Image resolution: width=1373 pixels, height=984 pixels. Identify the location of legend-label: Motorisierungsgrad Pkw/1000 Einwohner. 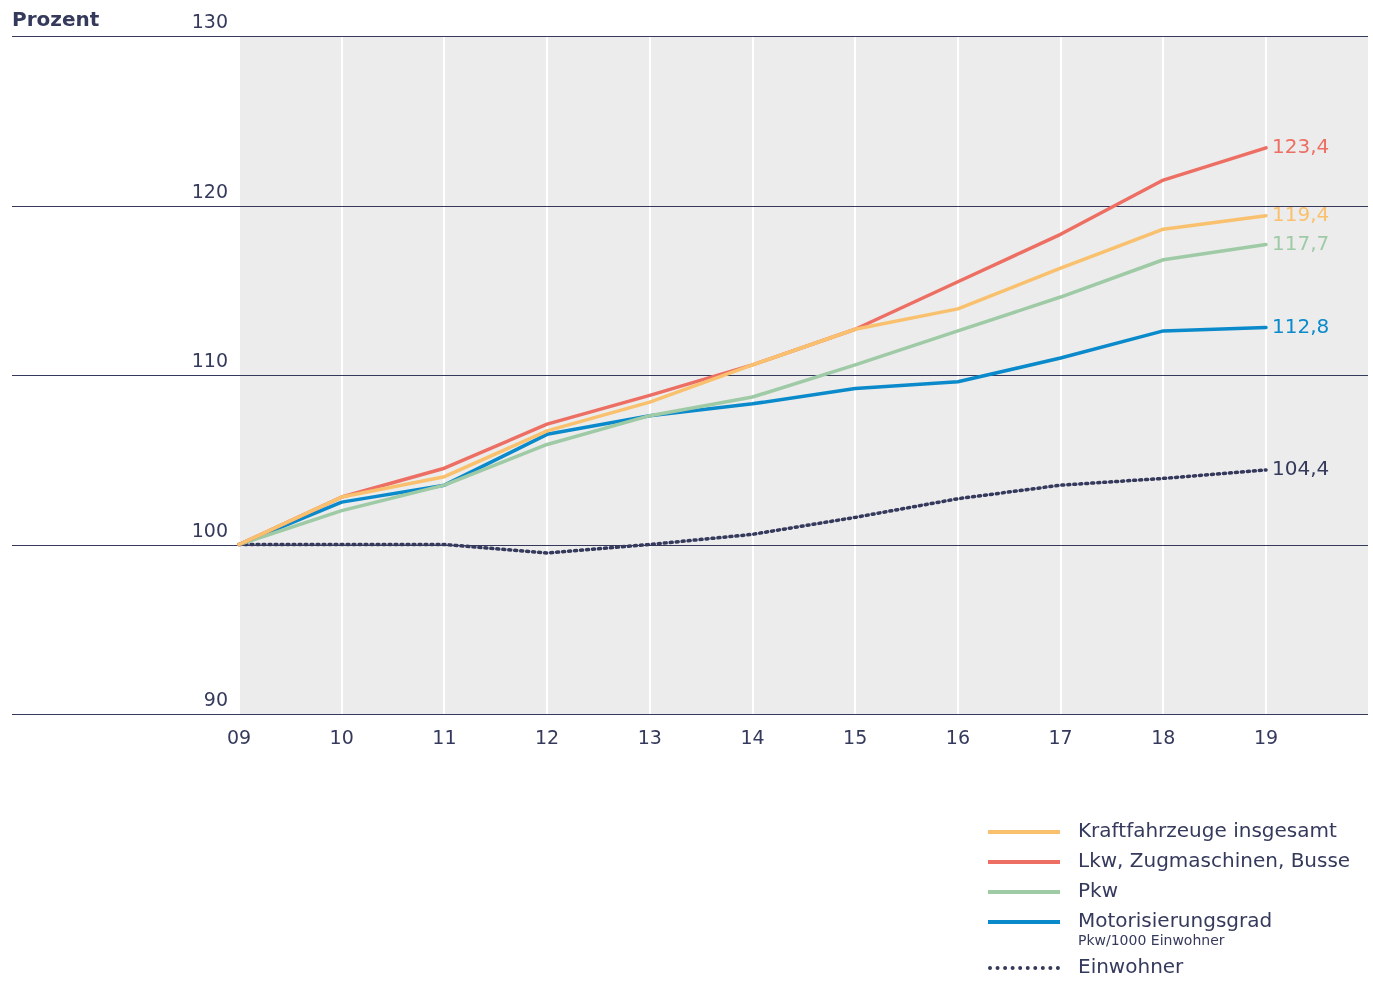
(1175, 928).